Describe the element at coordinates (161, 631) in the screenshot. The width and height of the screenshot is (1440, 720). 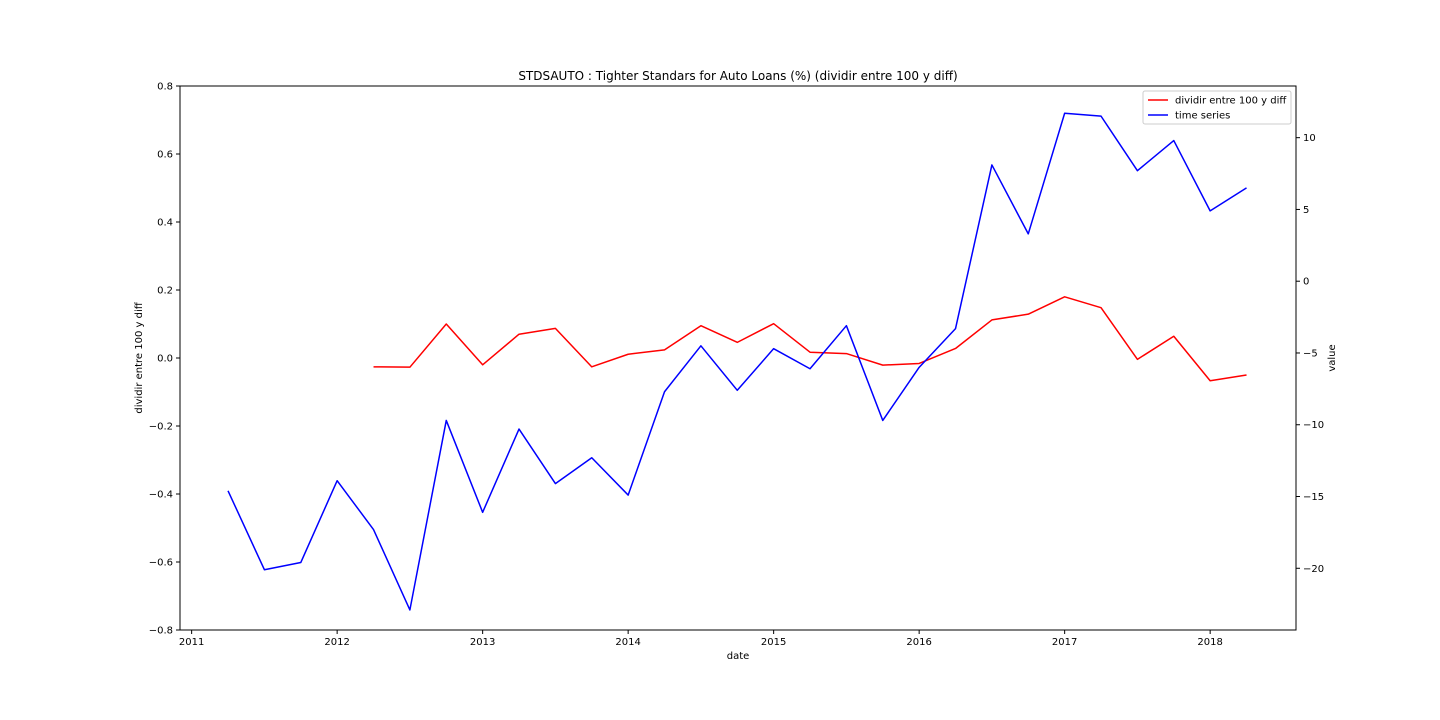
I see `y-left-tick-label: −0.8` at that location.